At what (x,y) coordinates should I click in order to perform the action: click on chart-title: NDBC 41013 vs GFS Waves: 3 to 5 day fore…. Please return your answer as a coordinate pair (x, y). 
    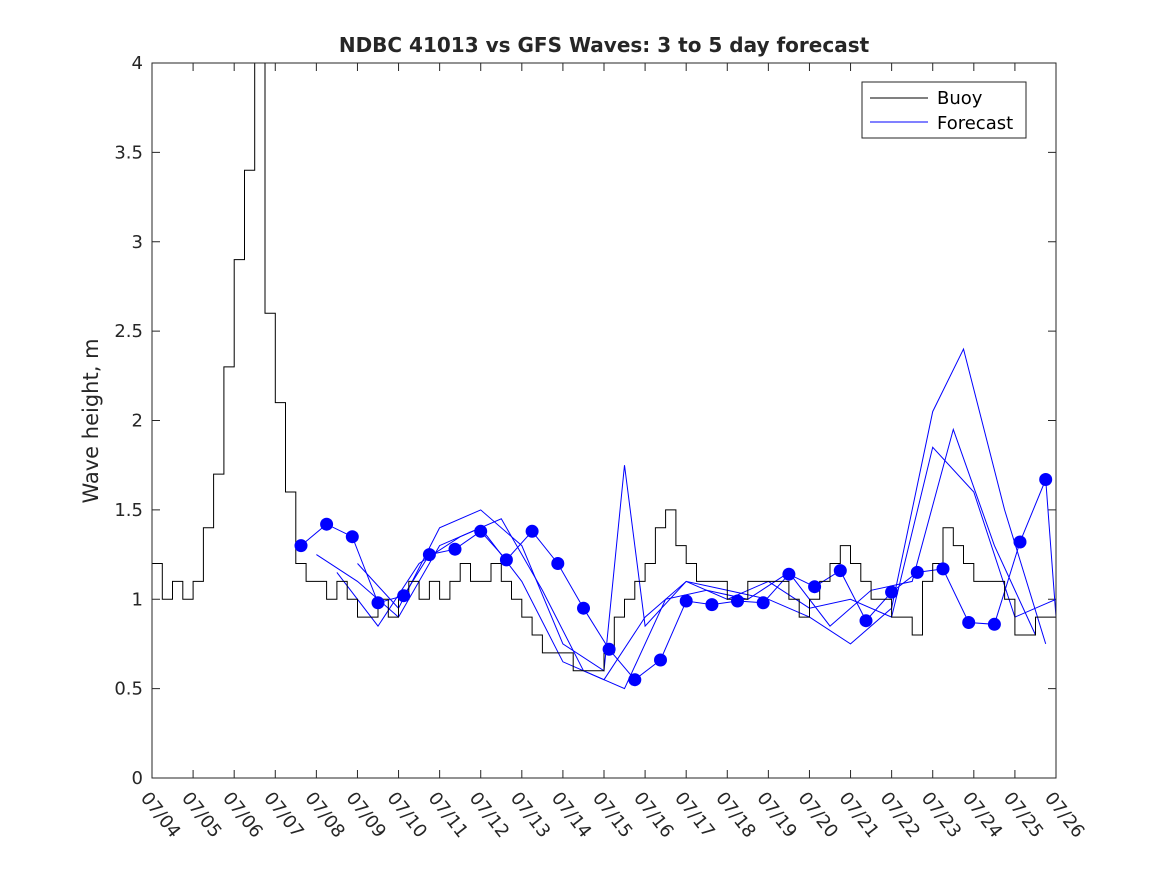
    Looking at the image, I should click on (604, 45).